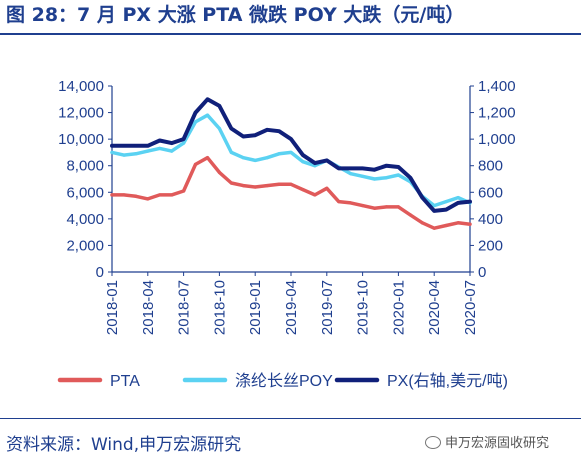 This screenshot has width=581, height=466. Describe the element at coordinates (100, 272) in the screenshot. I see `left-tick-label: 0` at that location.